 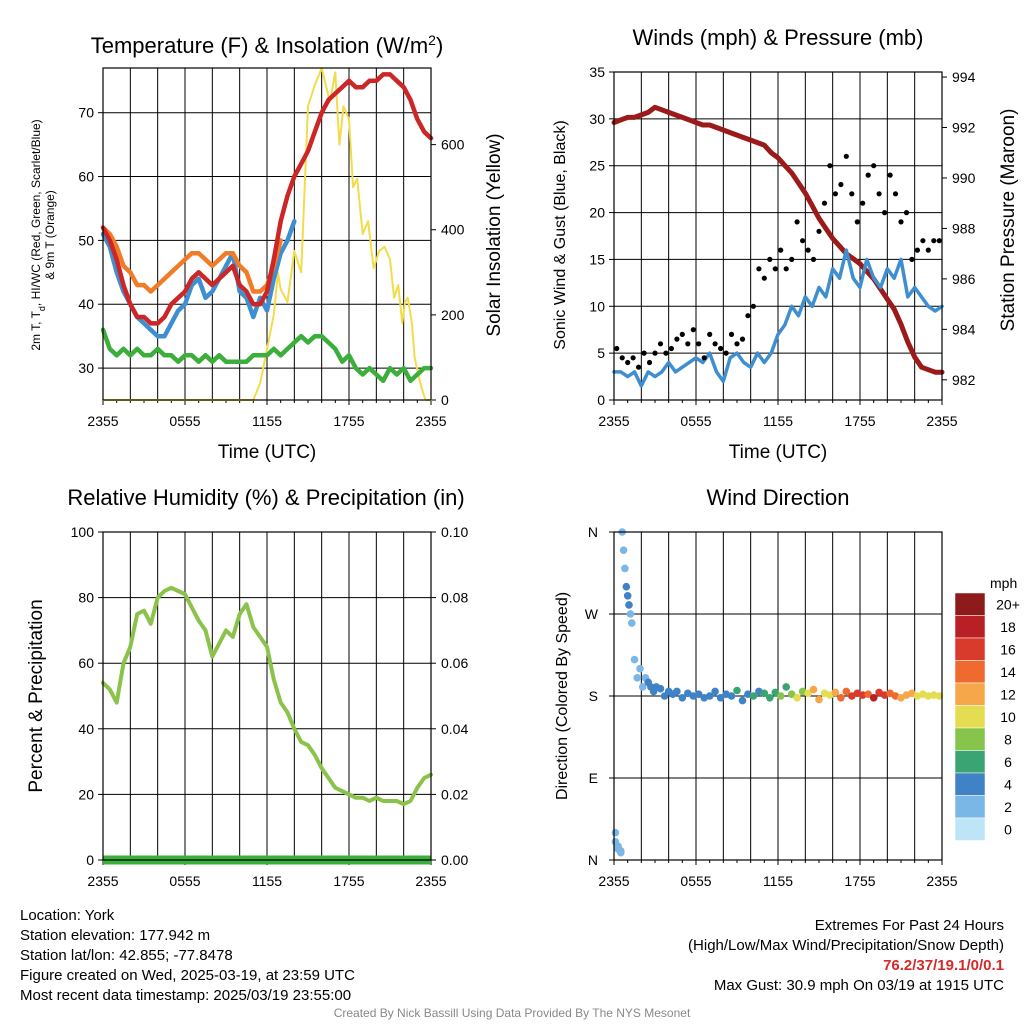 What do you see at coordinates (445, 400) in the screenshot?
I see `y-right-tick-label: 0` at bounding box center [445, 400].